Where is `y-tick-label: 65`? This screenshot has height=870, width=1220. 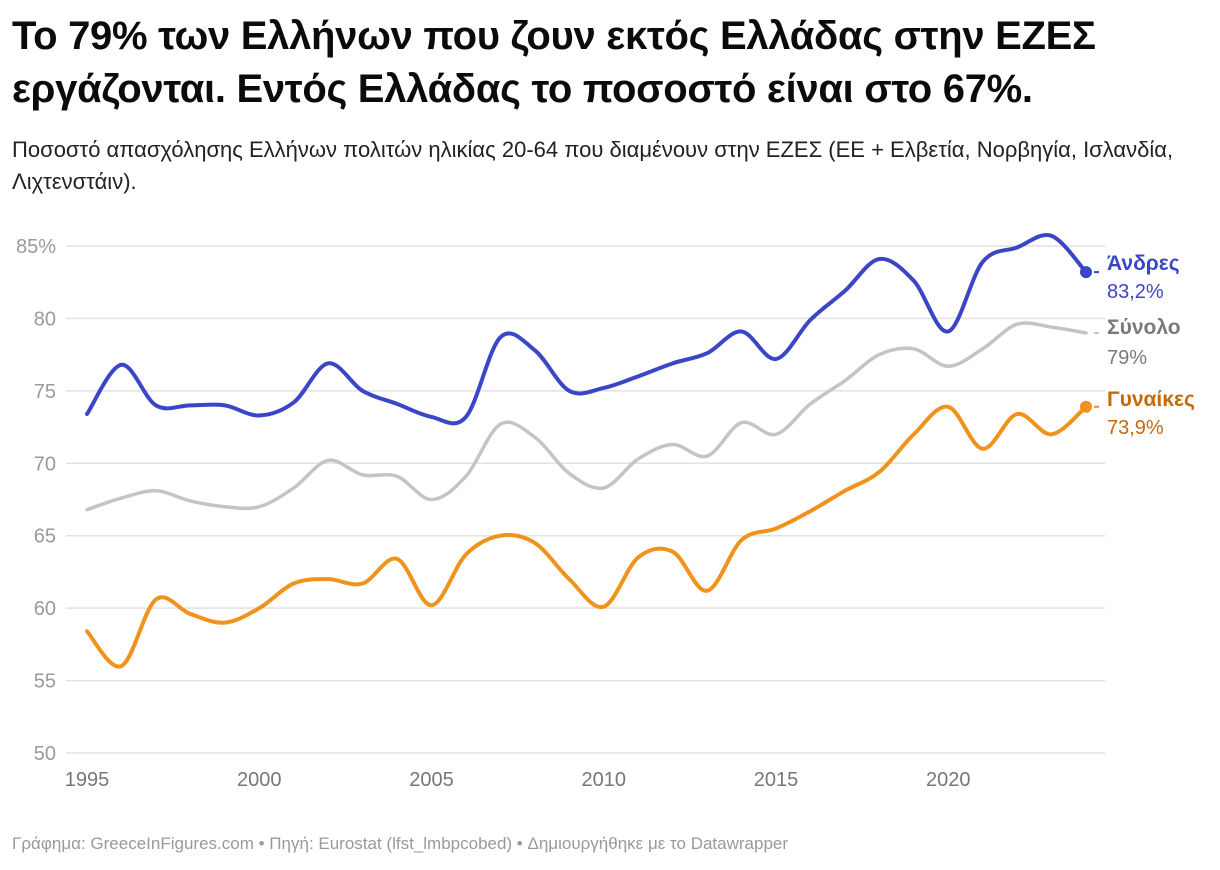
y-tick-label: 65 is located at coordinates (45, 537).